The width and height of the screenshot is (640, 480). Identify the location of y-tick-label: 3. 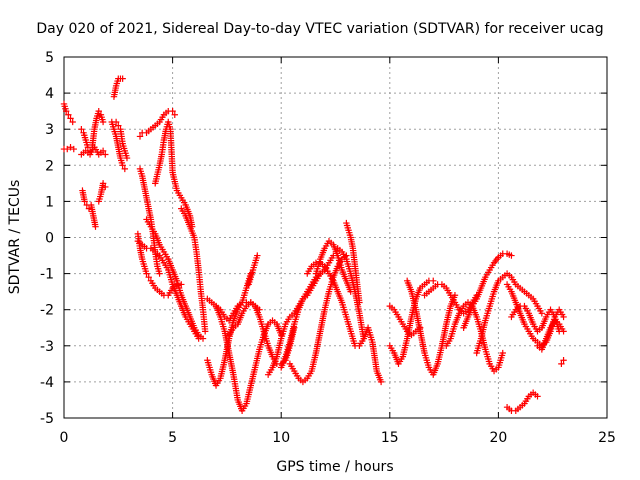
(49, 130).